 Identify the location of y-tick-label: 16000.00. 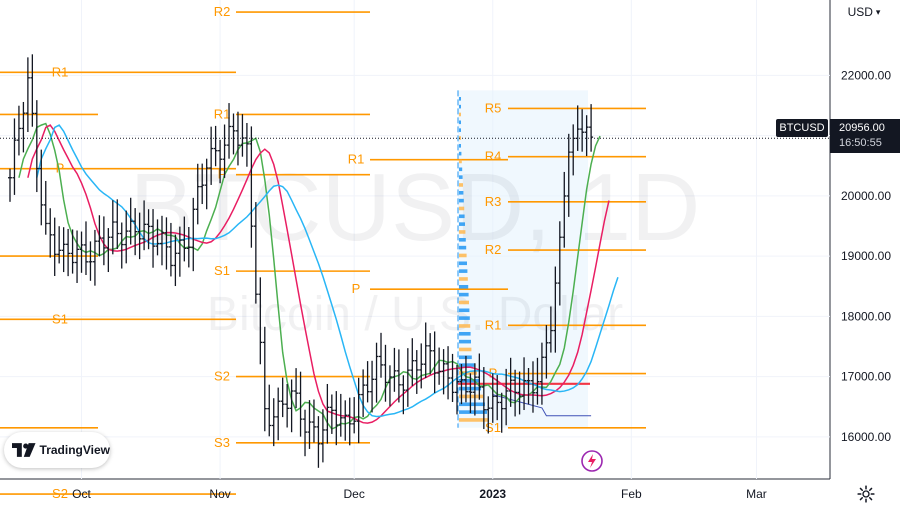
(866, 437).